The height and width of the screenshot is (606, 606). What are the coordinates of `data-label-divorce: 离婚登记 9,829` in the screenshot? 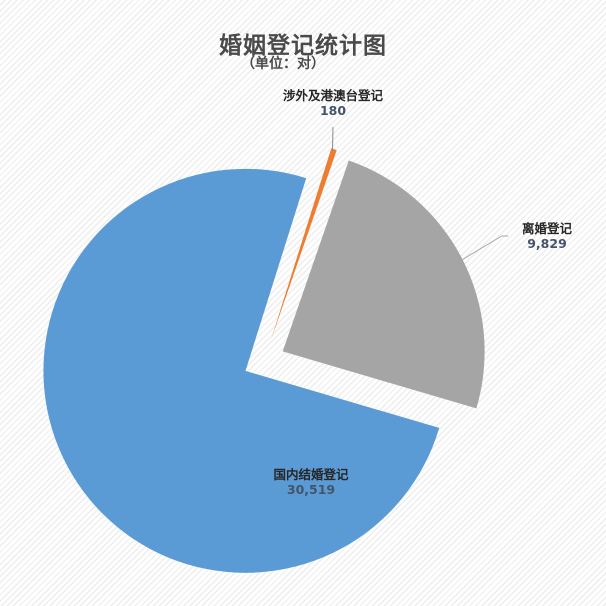 It's located at (547, 236).